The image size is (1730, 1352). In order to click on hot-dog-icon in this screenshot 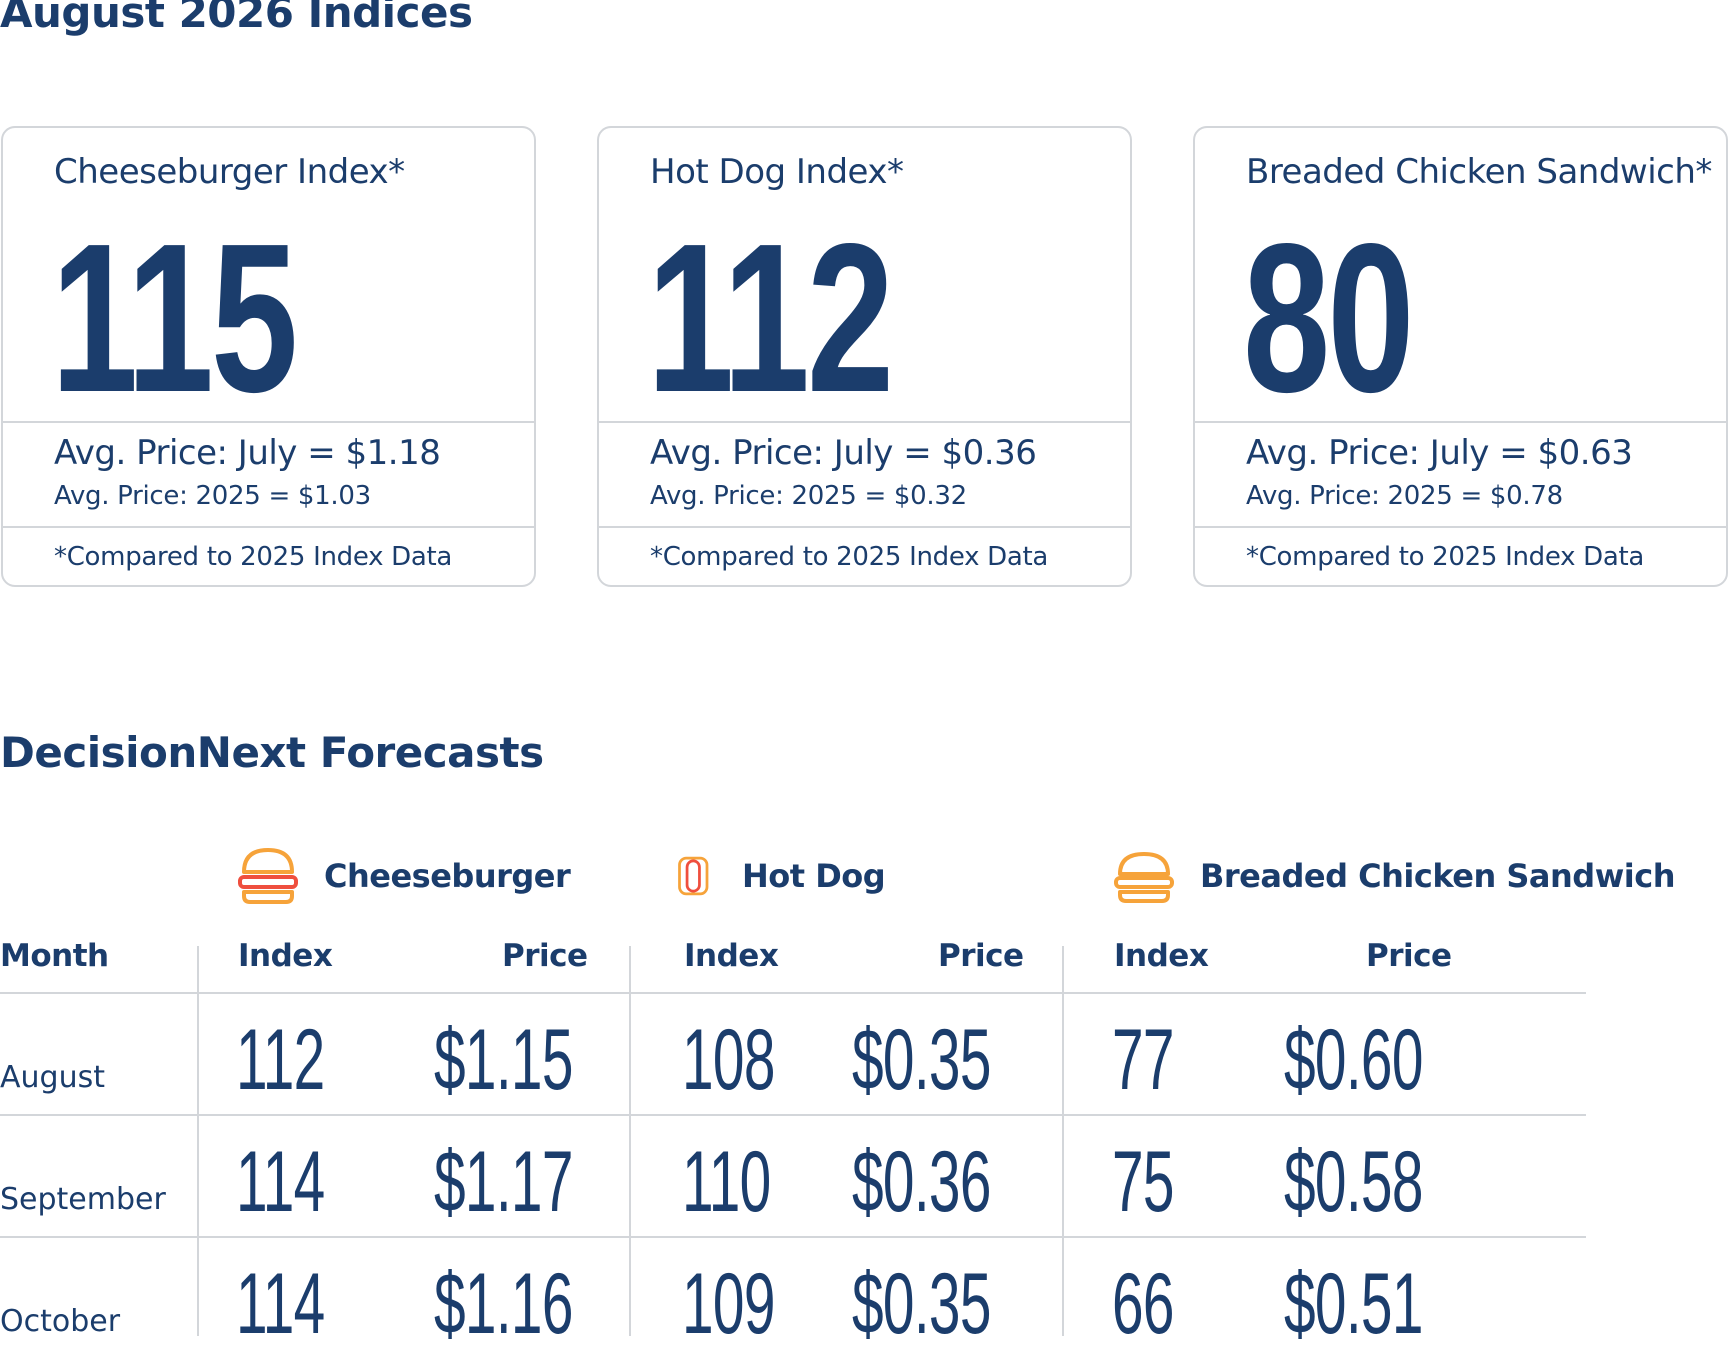, I will do `click(693, 876)`.